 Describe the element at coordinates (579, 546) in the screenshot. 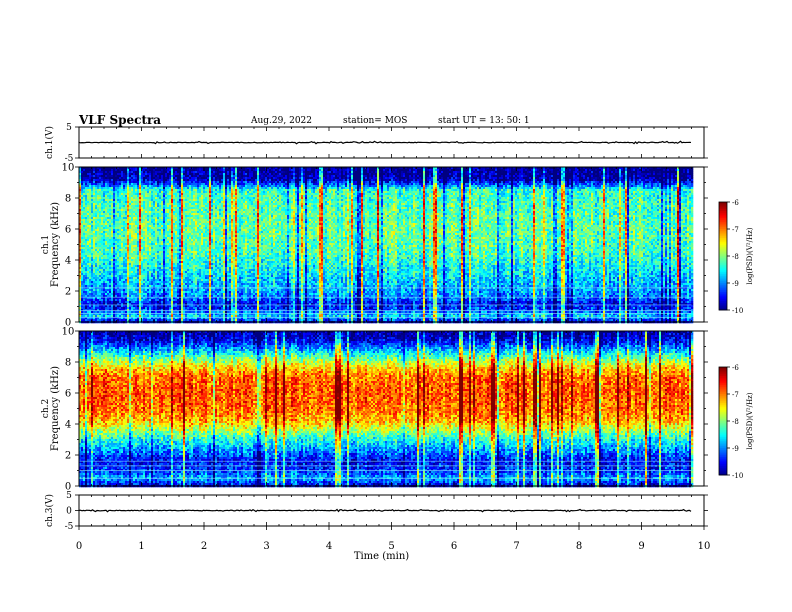

I see `x-tick-label: 8` at that location.